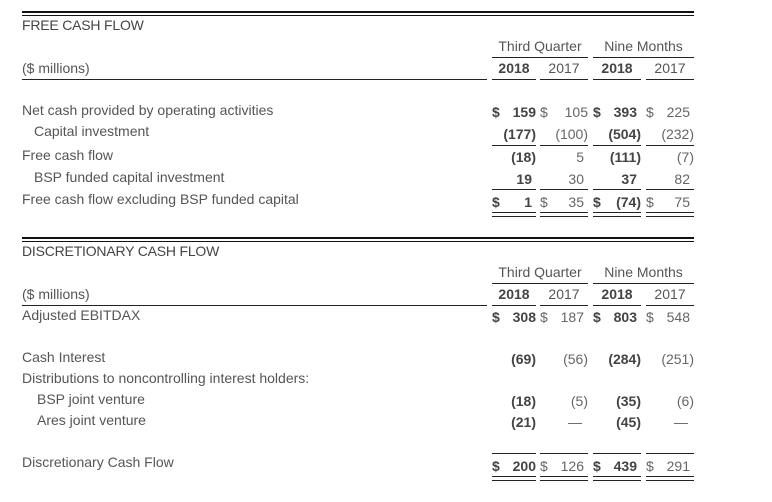 The width and height of the screenshot is (772, 502). Describe the element at coordinates (624, 359) in the screenshot. I see `value-cell: (284)` at that location.